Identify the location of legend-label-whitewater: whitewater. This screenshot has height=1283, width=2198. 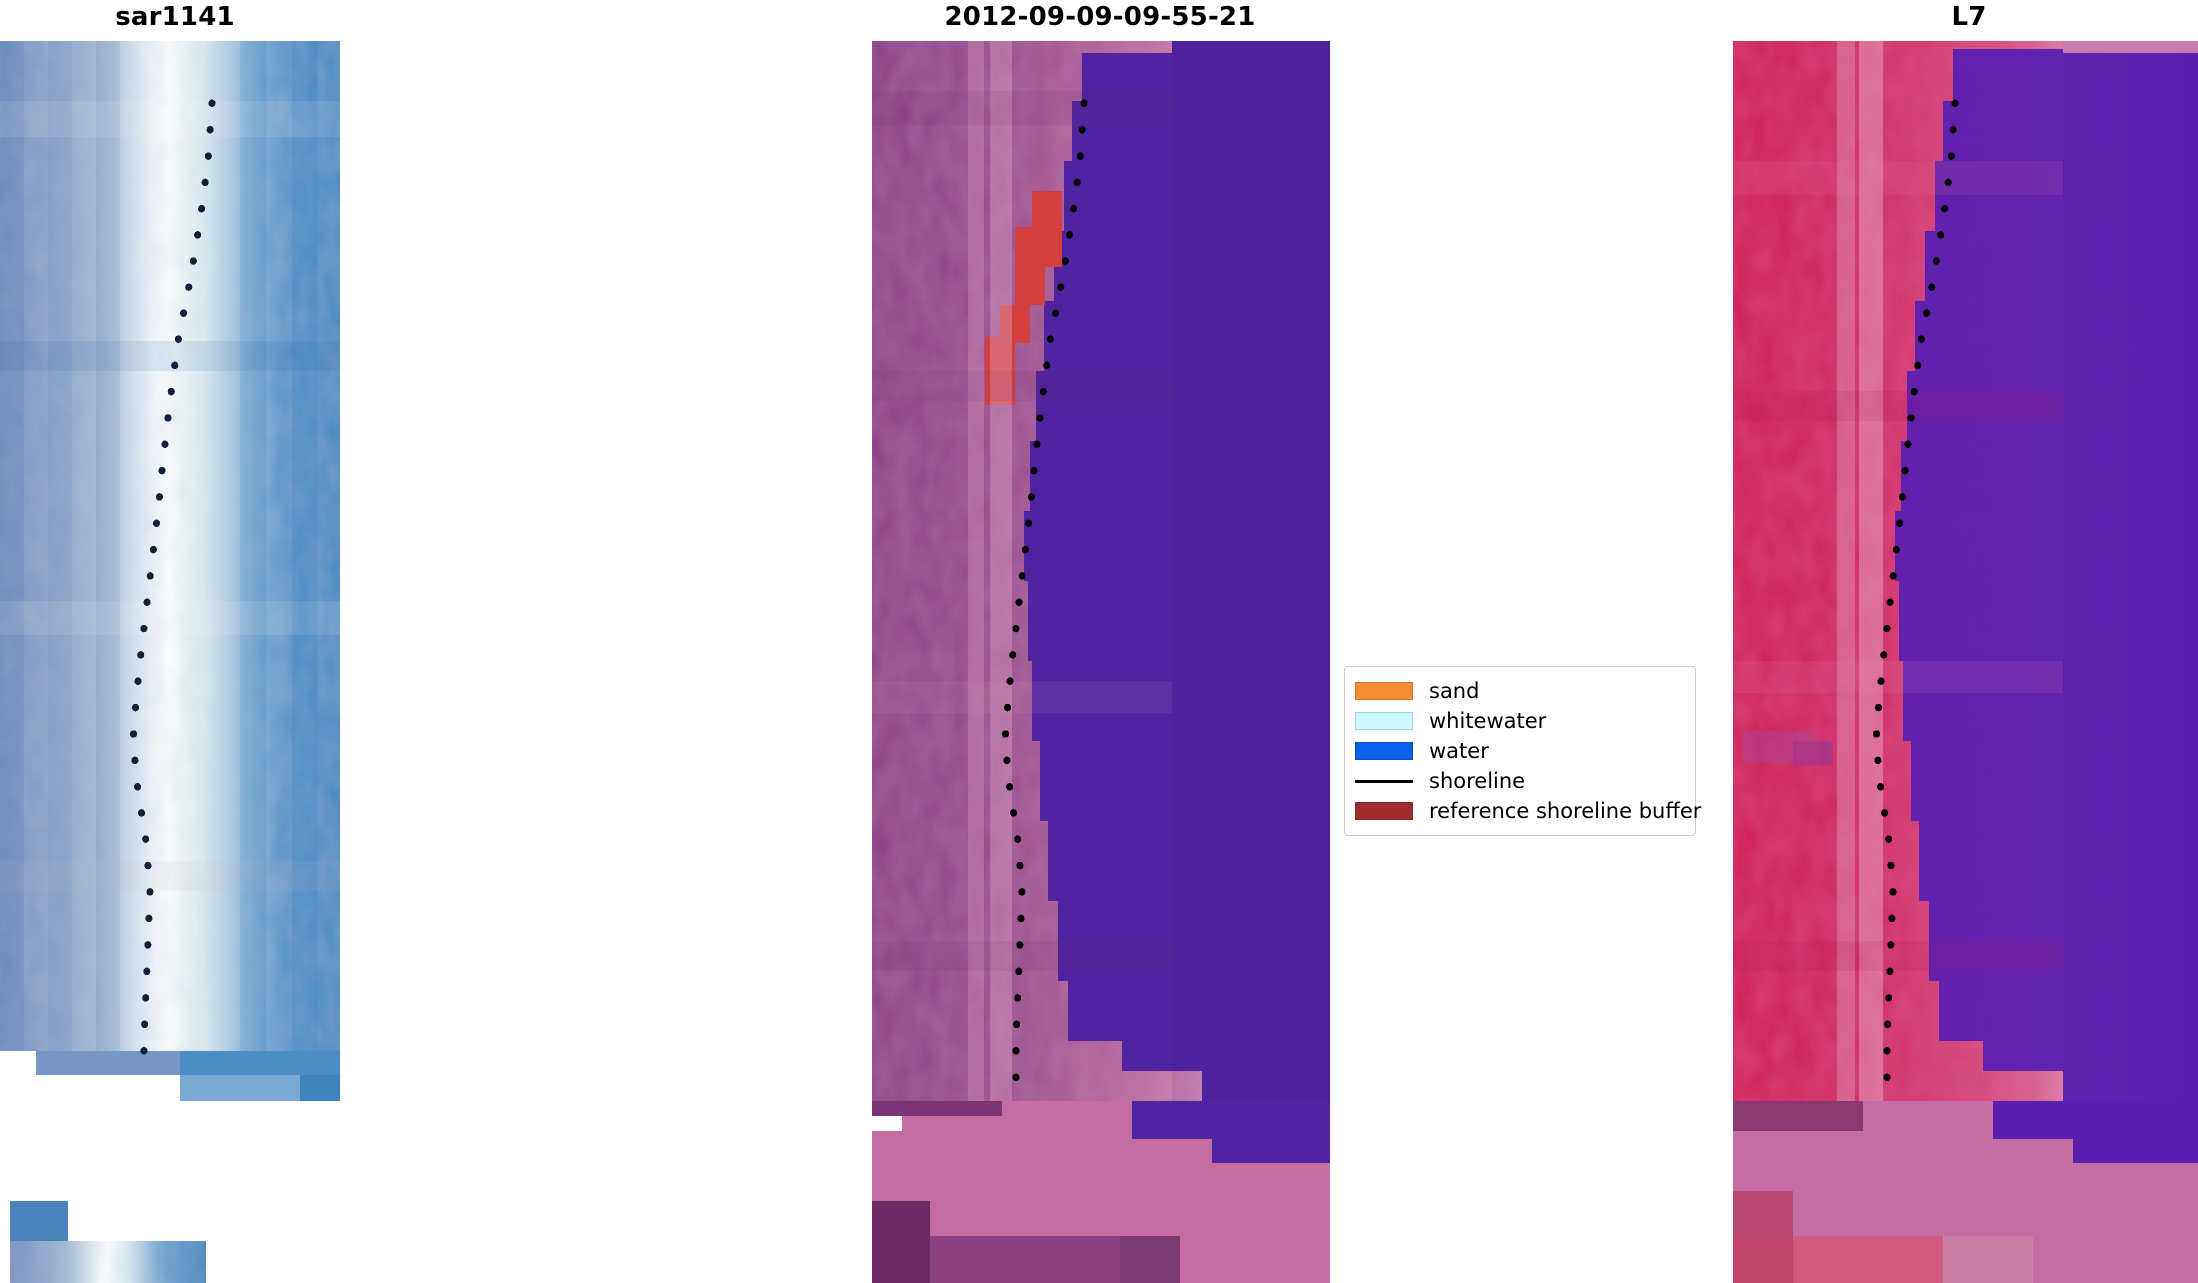
(1488, 720).